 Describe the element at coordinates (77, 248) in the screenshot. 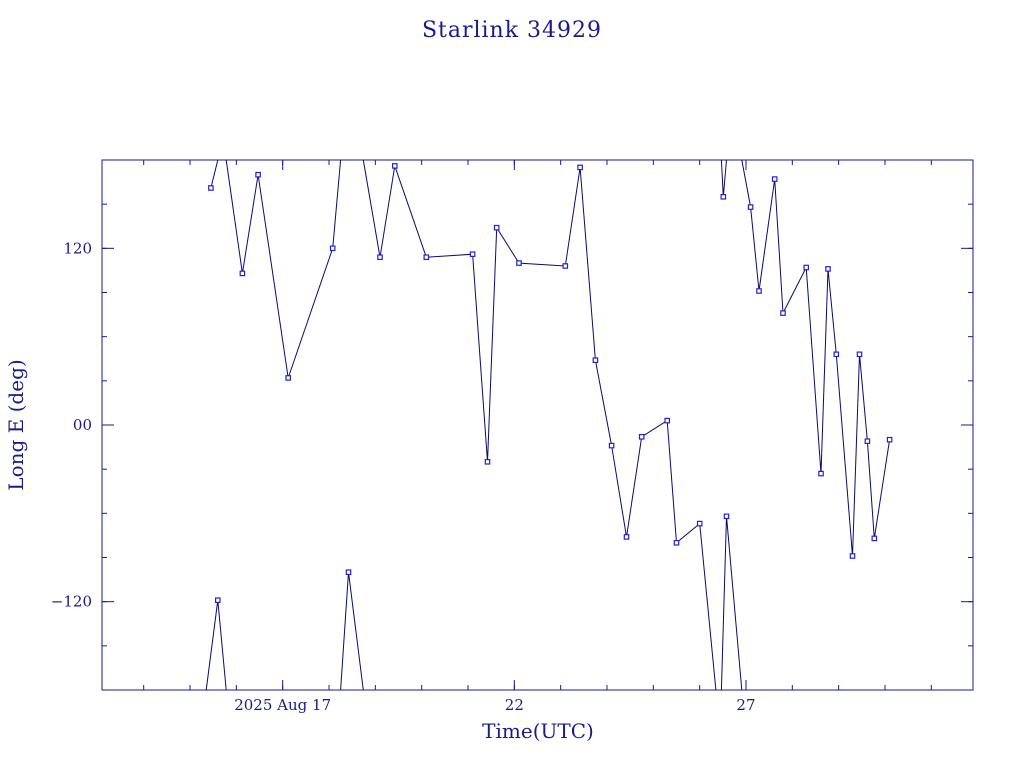

I see `y-tick-label: 120` at that location.